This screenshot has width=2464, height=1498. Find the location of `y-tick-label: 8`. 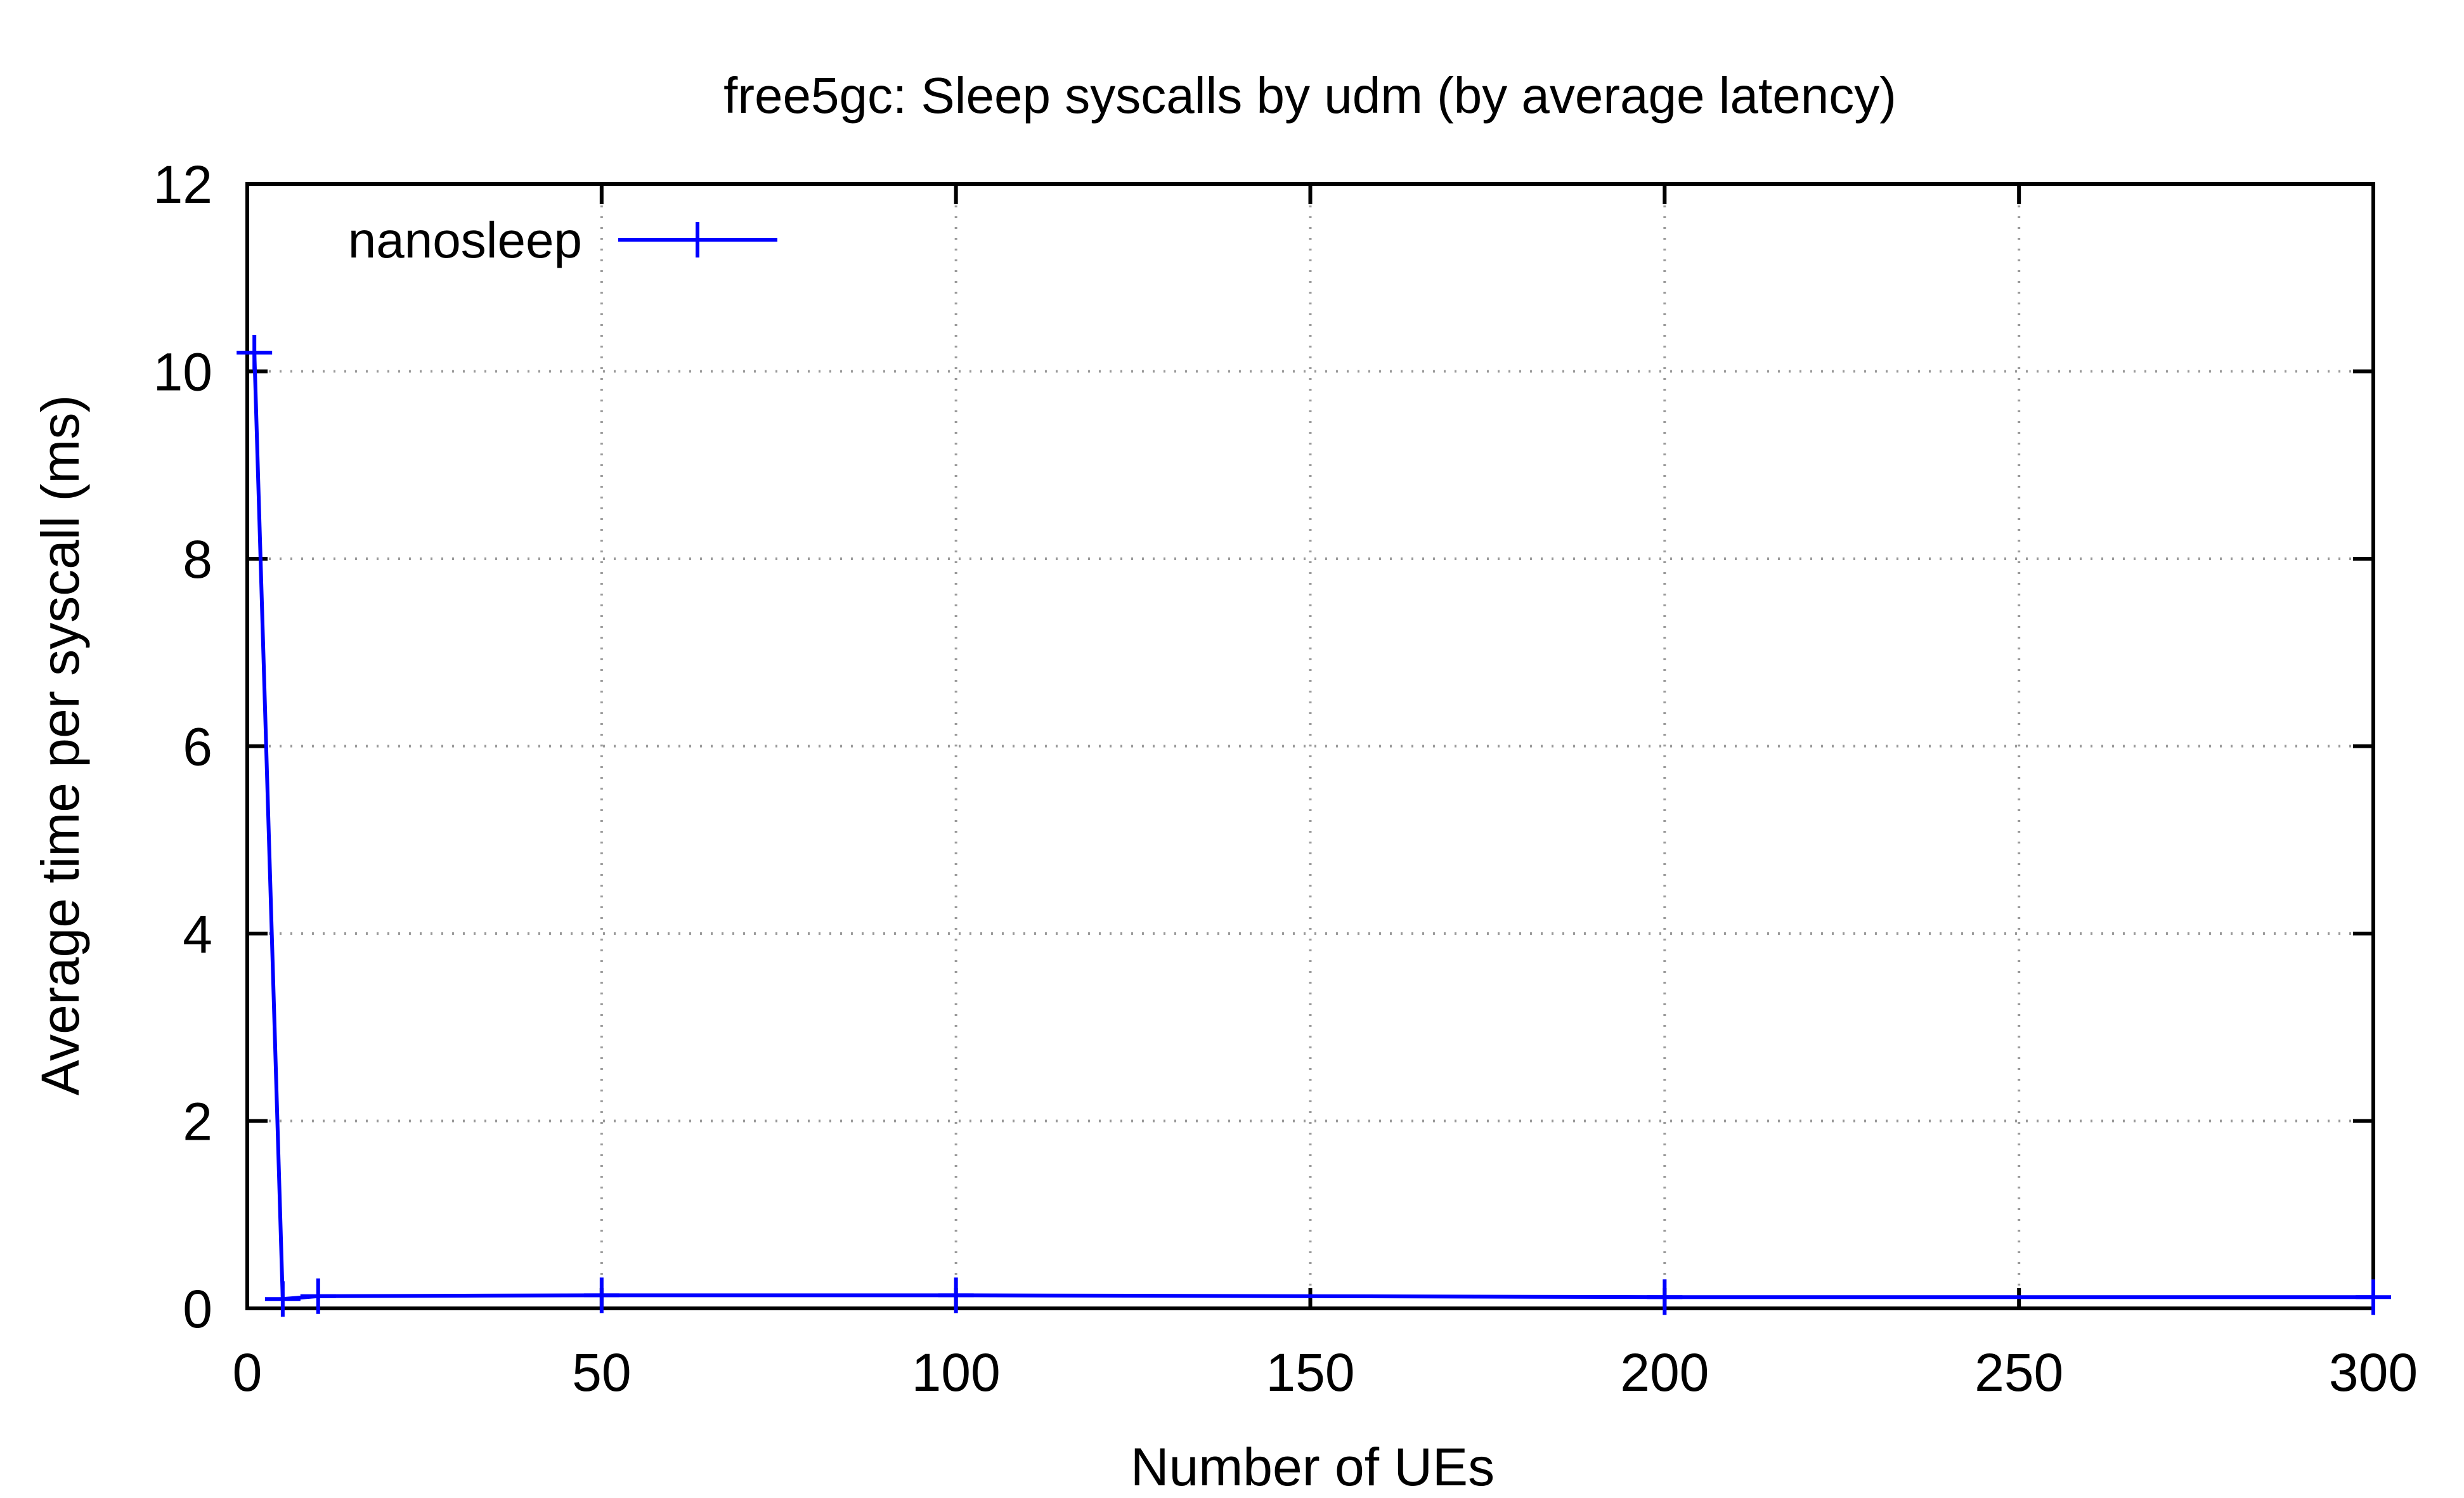

y-tick-label: 8 is located at coordinates (197, 559).